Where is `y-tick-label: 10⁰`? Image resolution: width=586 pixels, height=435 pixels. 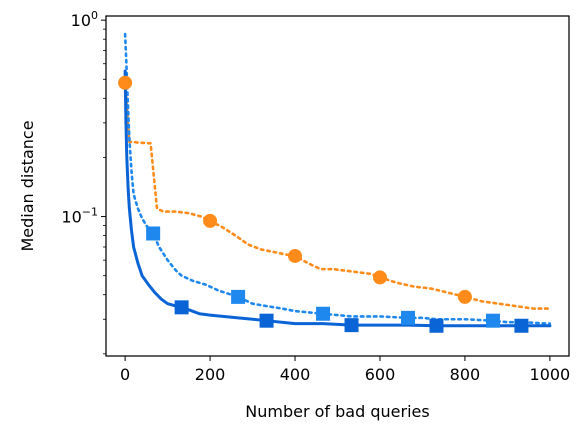
y-tick-label: 10⁰ is located at coordinates (84, 19).